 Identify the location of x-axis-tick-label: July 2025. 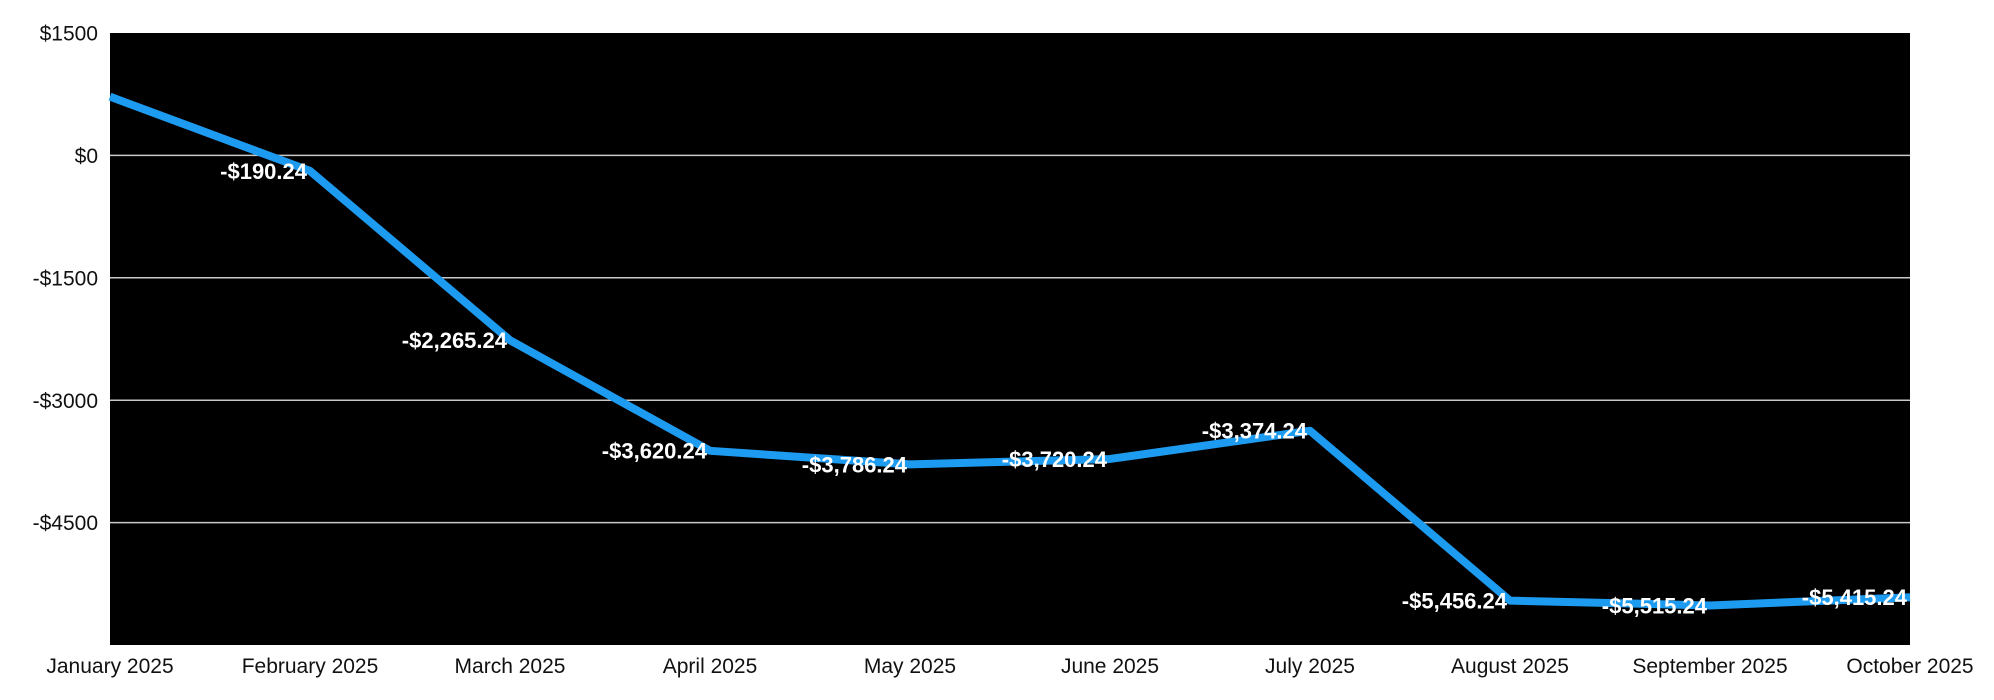
(1310, 666).